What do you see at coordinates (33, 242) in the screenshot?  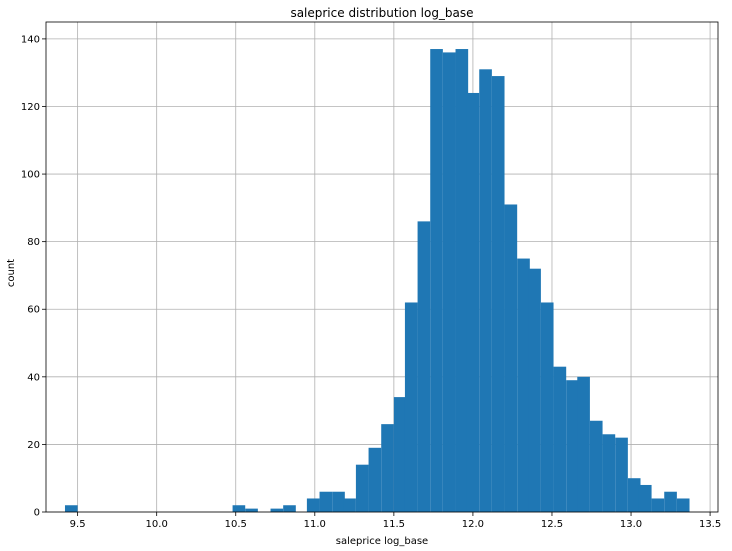 I see `y-tick-label: 80` at bounding box center [33, 242].